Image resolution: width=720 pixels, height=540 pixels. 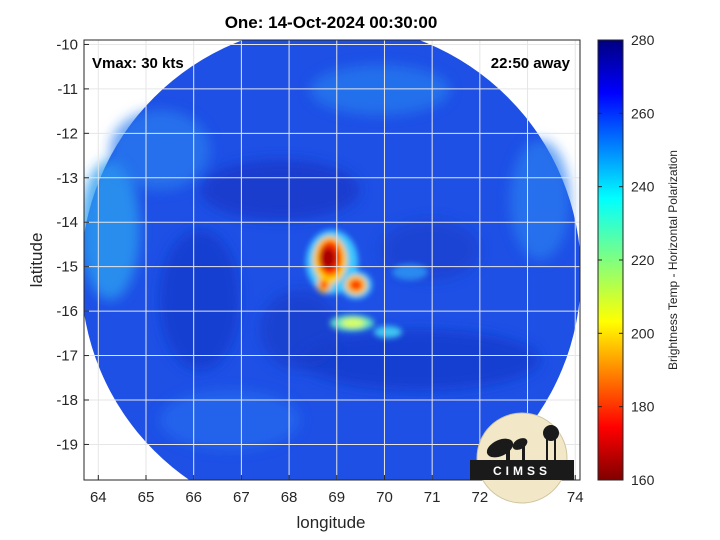 What do you see at coordinates (289, 497) in the screenshot?
I see `x-tick-label: 68` at bounding box center [289, 497].